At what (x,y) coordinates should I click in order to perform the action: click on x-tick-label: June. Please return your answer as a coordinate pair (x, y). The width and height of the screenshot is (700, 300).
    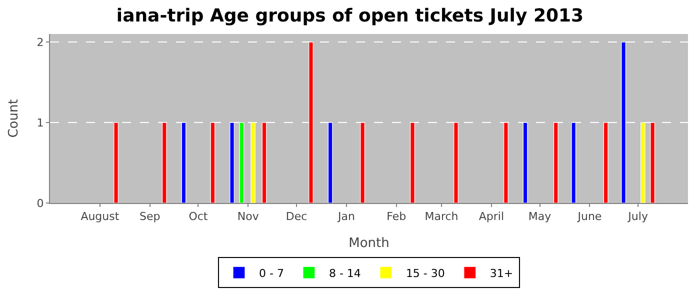
    Looking at the image, I should click on (589, 217).